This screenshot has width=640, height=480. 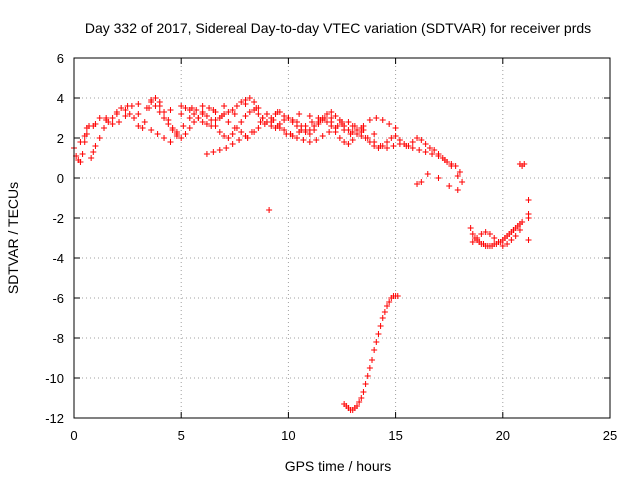 What do you see at coordinates (60, 58) in the screenshot?
I see `y-tick-label: 6` at bounding box center [60, 58].